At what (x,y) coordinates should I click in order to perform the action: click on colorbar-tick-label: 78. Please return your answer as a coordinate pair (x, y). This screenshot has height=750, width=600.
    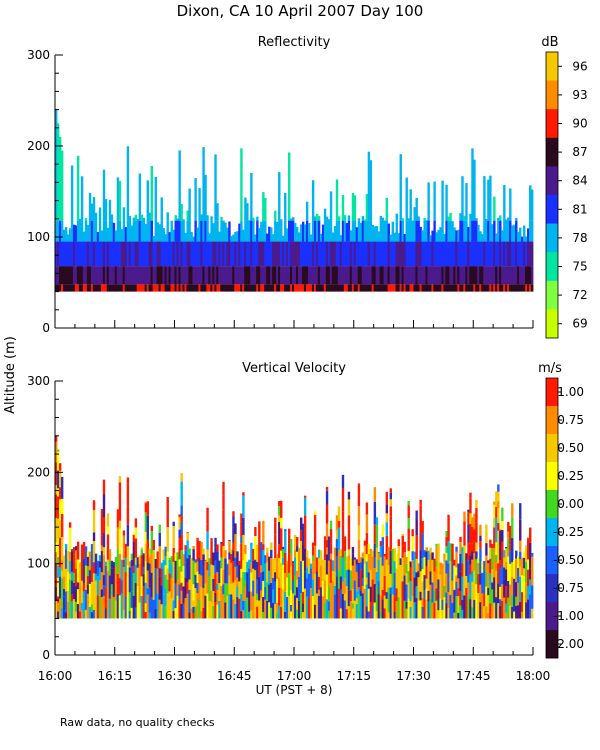
    Looking at the image, I should click on (579, 238).